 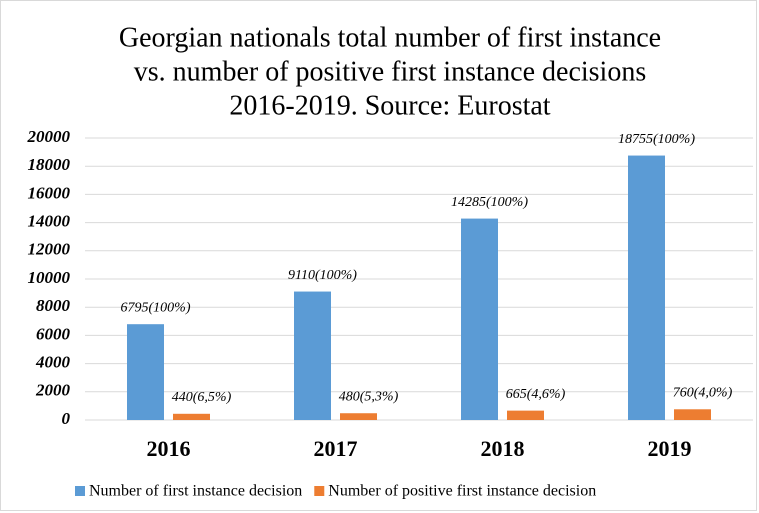 I want to click on data-label: 14285(100%), so click(x=489, y=202).